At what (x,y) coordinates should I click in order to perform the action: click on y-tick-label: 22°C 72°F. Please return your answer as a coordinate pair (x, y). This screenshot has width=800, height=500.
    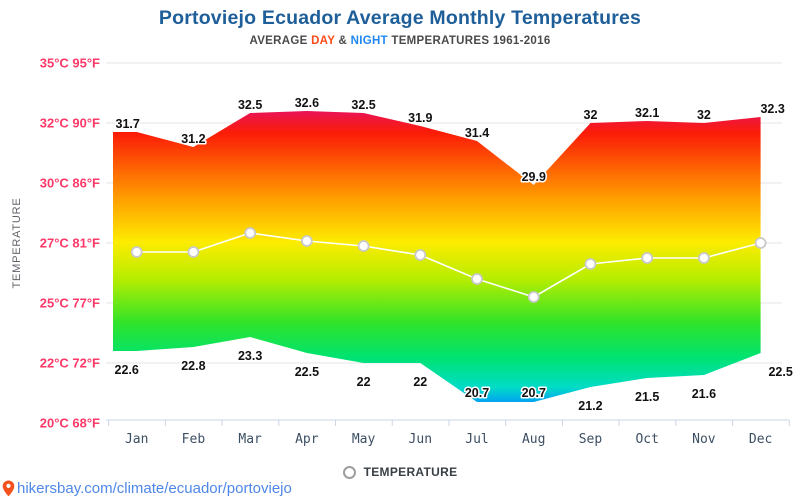
    Looking at the image, I should click on (70, 363).